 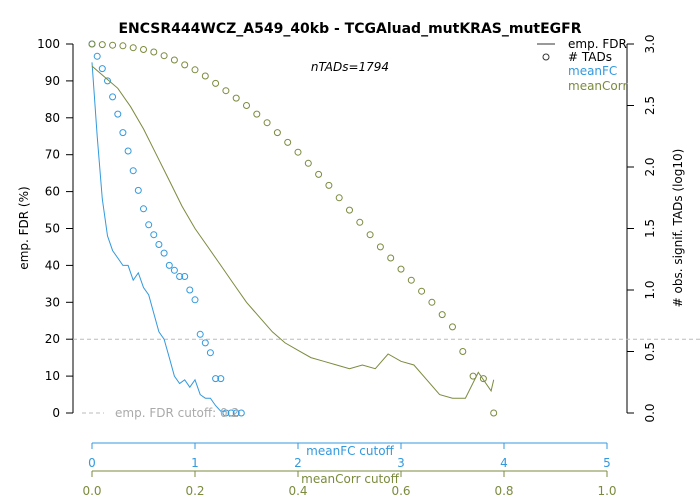 What do you see at coordinates (52, 302) in the screenshot?
I see `y-left-tick-label: 30` at bounding box center [52, 302].